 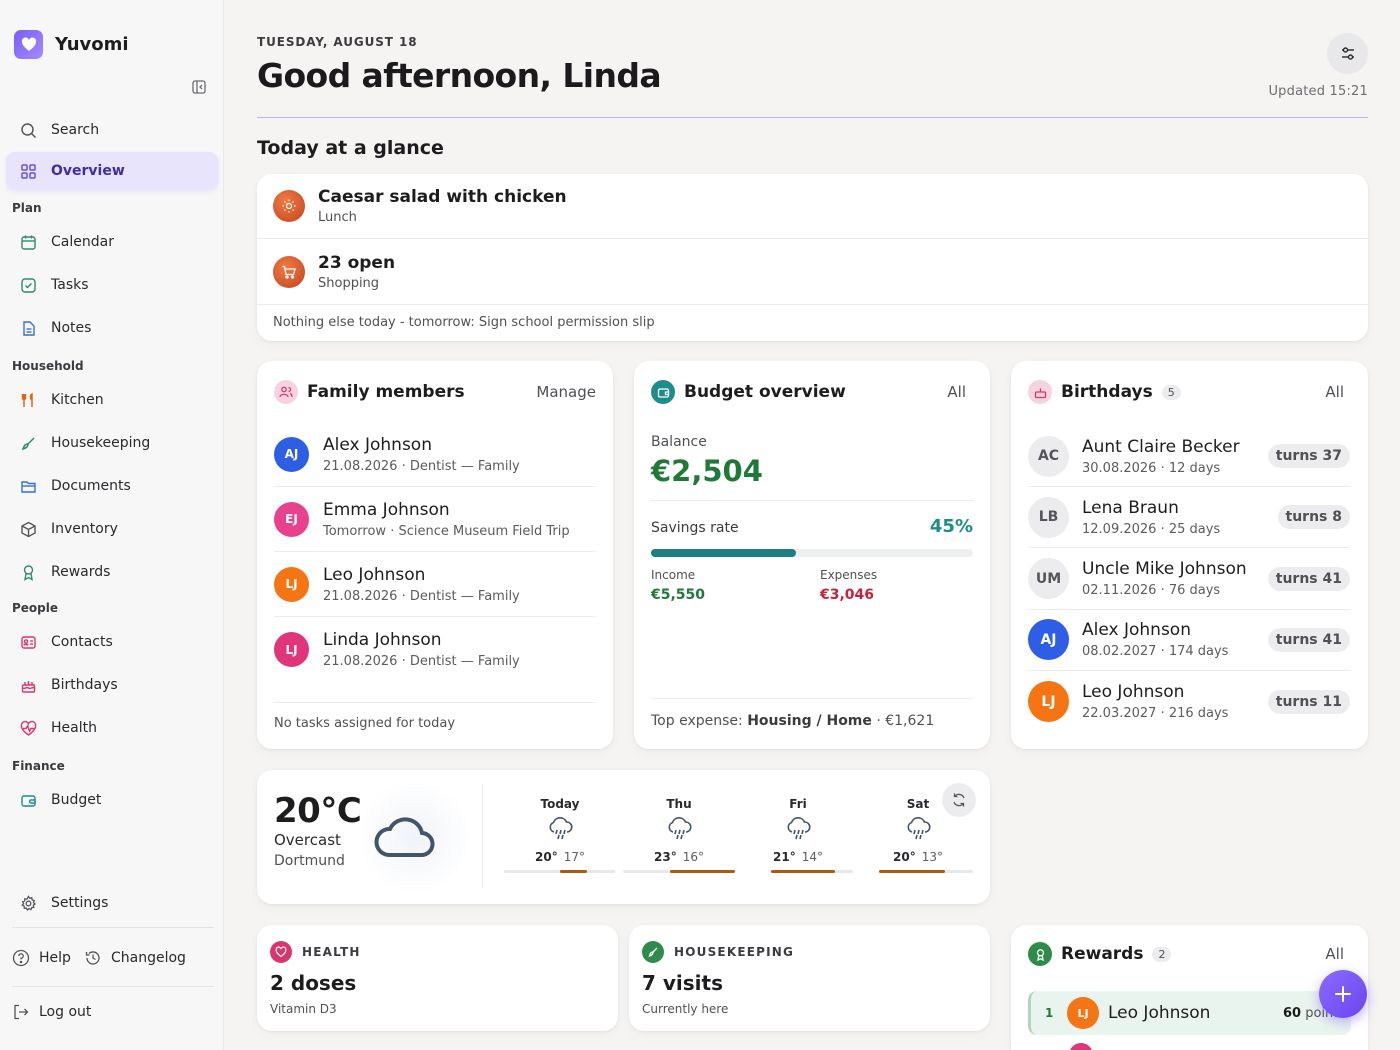 I want to click on avatar: LB, so click(x=1048, y=517).